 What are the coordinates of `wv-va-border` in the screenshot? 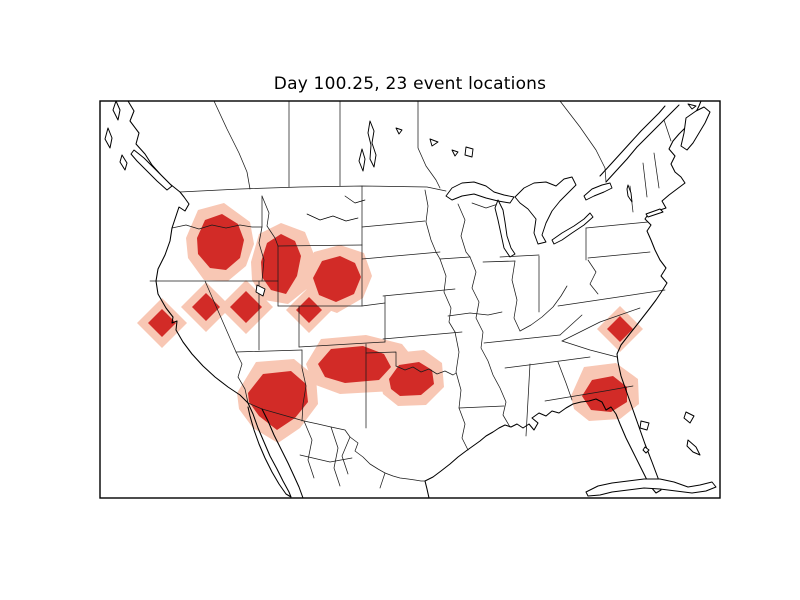 It's located at (593, 277).